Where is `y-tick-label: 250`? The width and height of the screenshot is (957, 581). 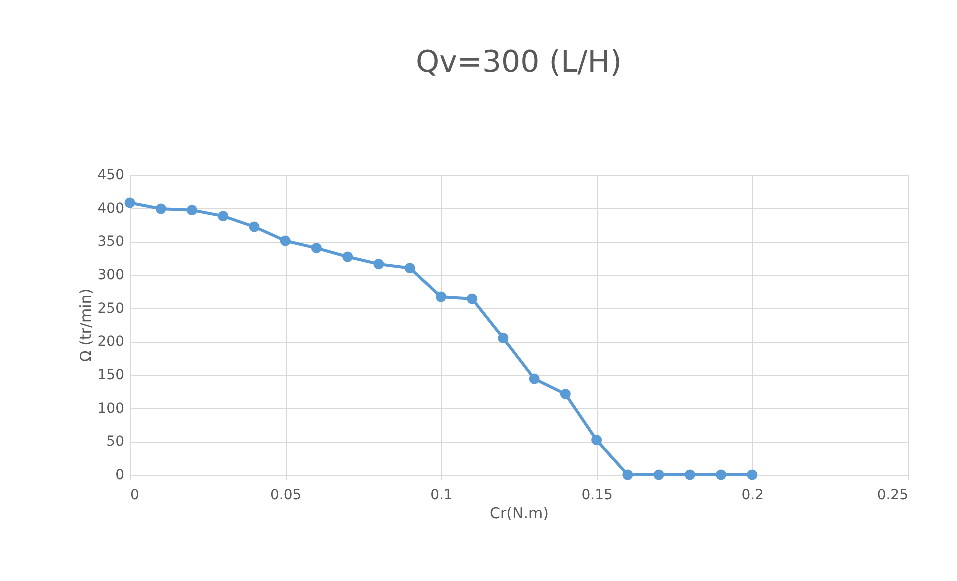
y-tick-label: 250 is located at coordinates (111, 308).